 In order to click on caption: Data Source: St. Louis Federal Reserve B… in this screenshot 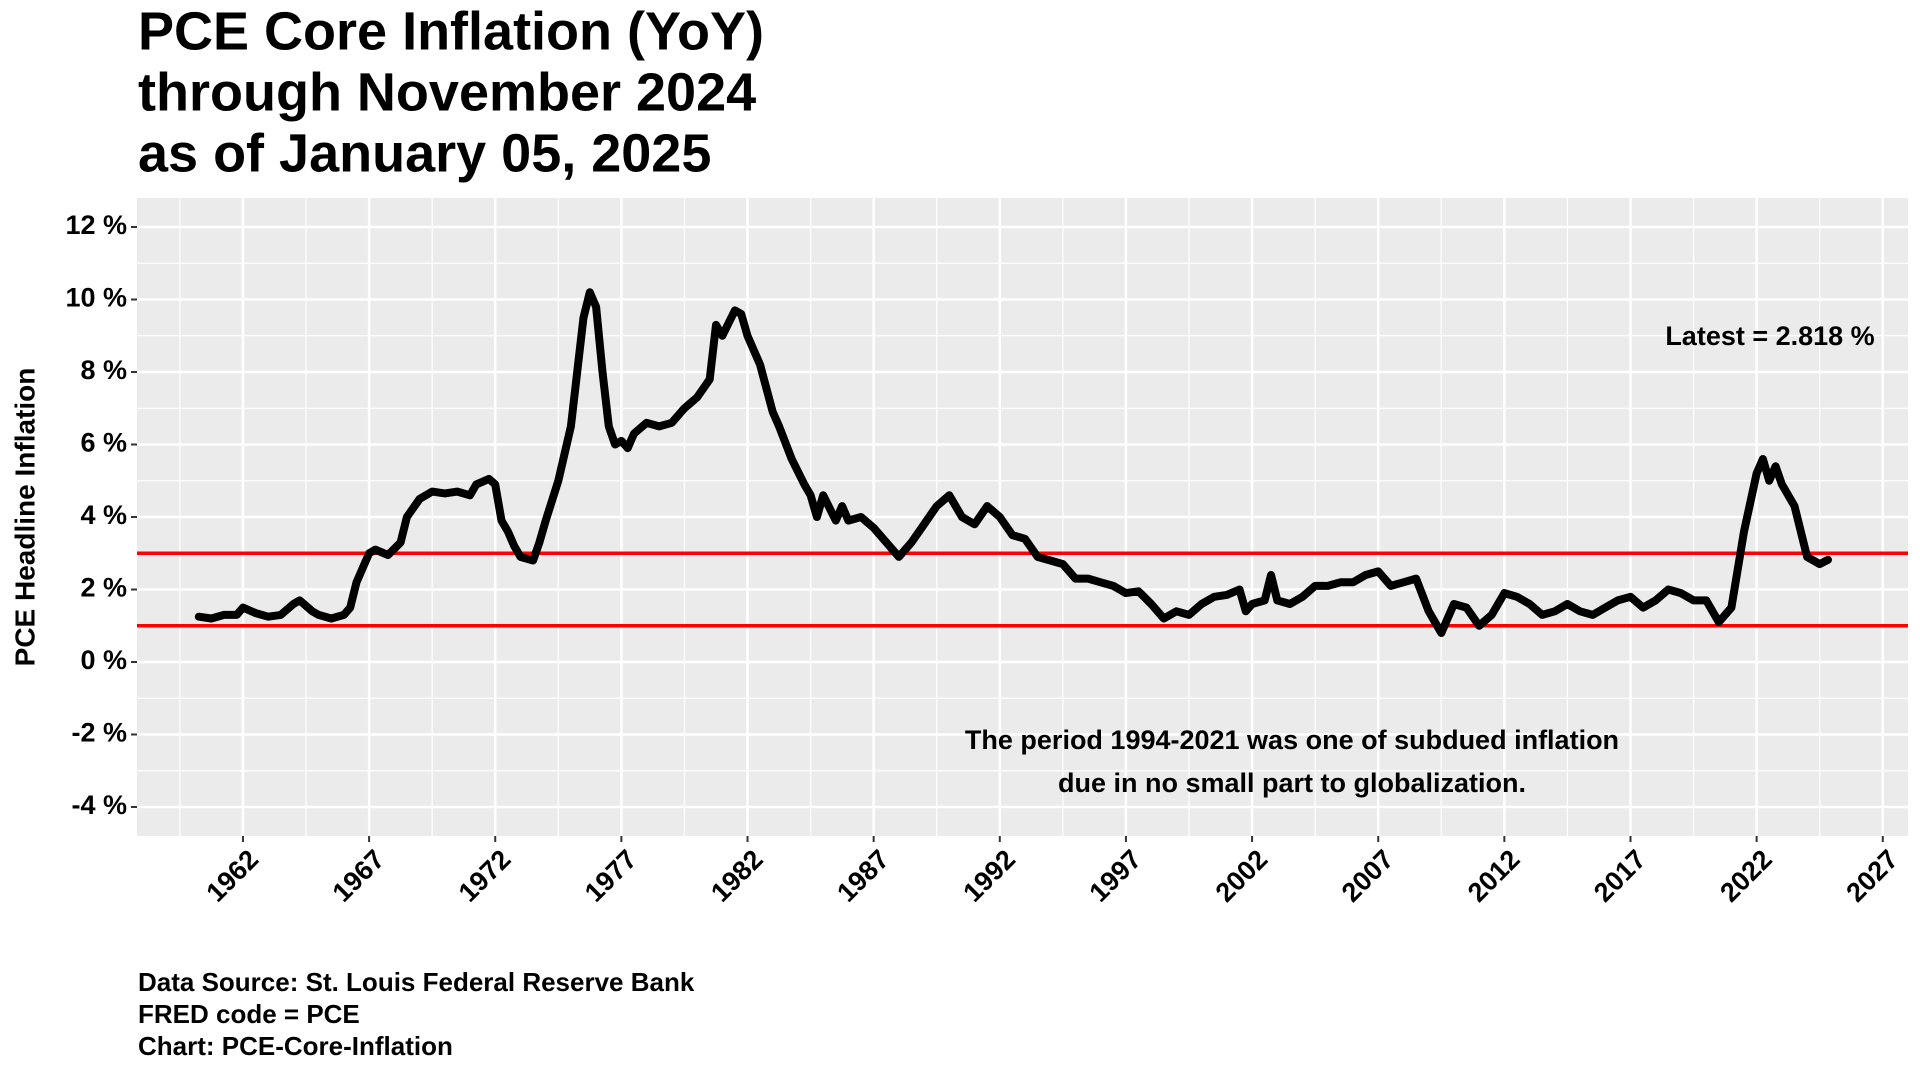, I will do `click(416, 982)`.